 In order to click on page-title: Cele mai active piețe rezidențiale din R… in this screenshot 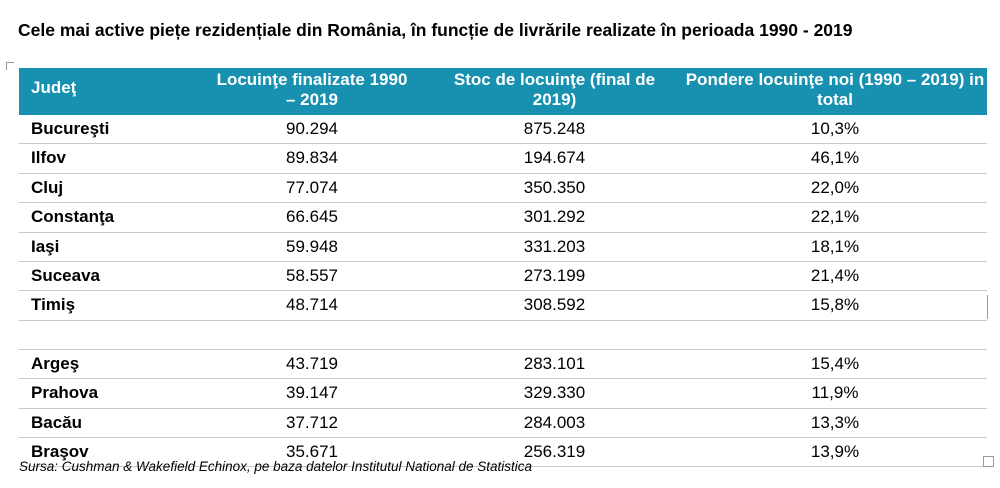, I will do `click(435, 30)`.